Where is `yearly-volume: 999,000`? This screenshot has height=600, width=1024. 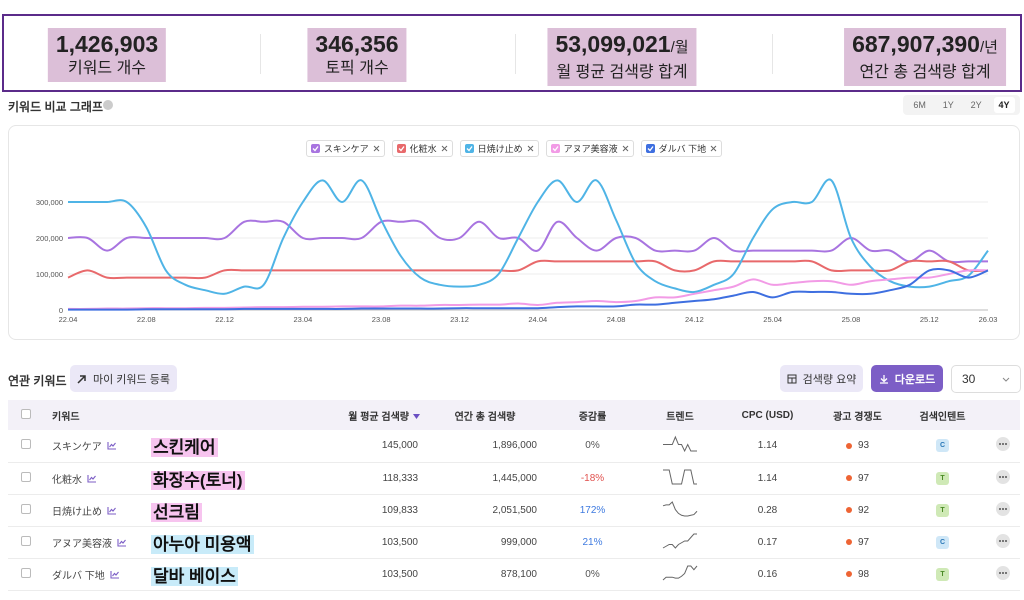
yearly-volume: 999,000 is located at coordinates (485, 542).